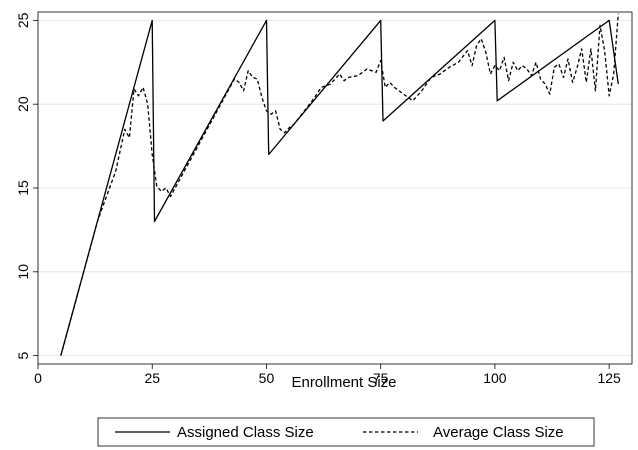 The image size is (638, 450). Describe the element at coordinates (23, 188) in the screenshot. I see `y-tick-label: 15` at that location.